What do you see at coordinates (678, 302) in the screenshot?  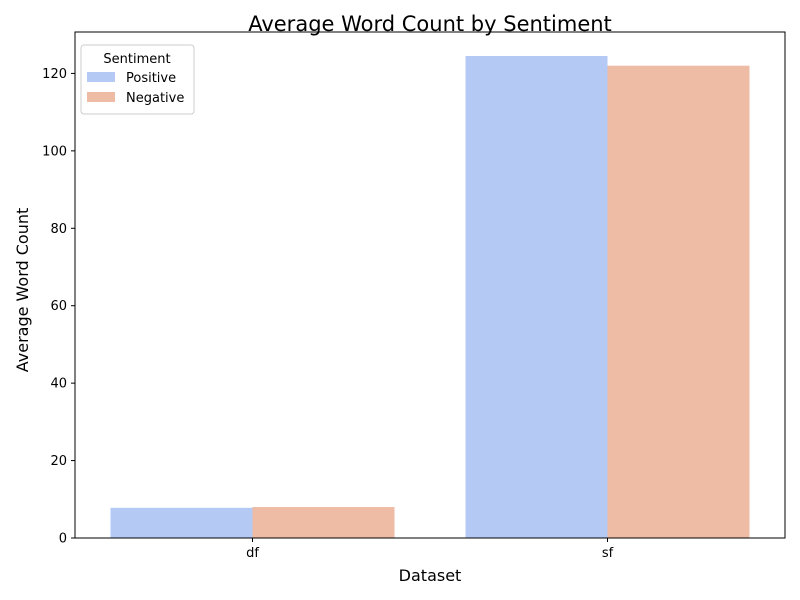 I see `bar-negative-sf` at bounding box center [678, 302].